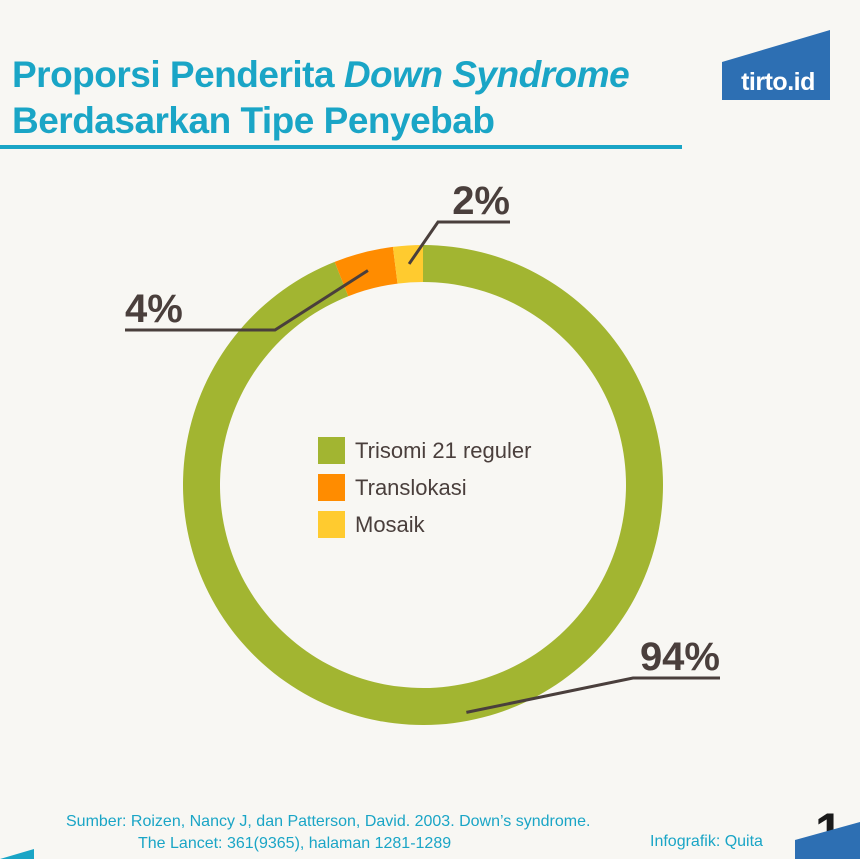  I want to click on title-line-1: Proporsi Penderita Down Syndrome, so click(321, 75).